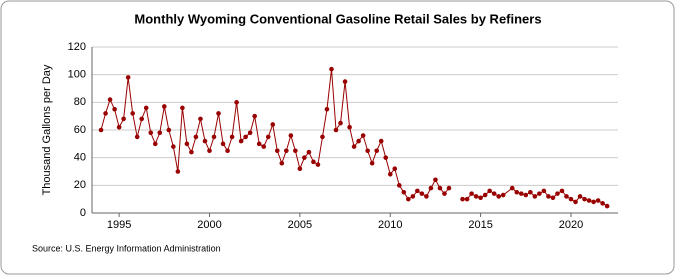  I want to click on y-tick-label: 20, so click(80, 185).